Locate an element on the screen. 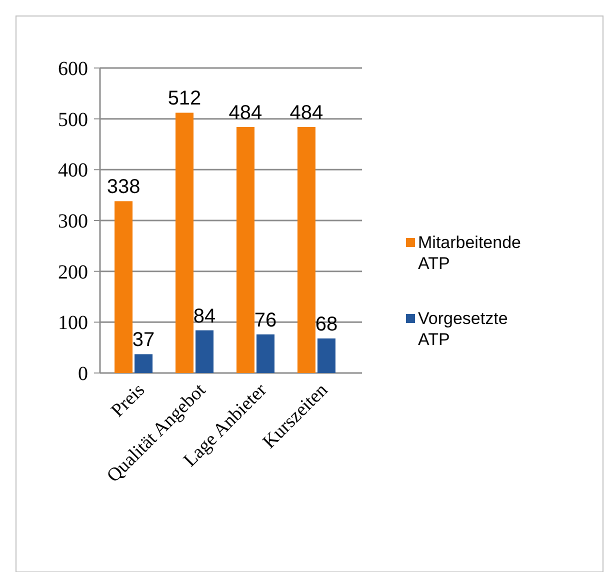 The image size is (611, 572). data-label: 338 is located at coordinates (123, 187).